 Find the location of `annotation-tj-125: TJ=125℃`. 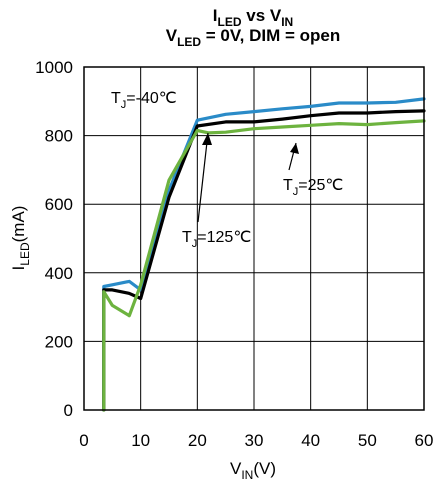

annotation-tj-125: TJ=125℃ is located at coordinates (216, 191).